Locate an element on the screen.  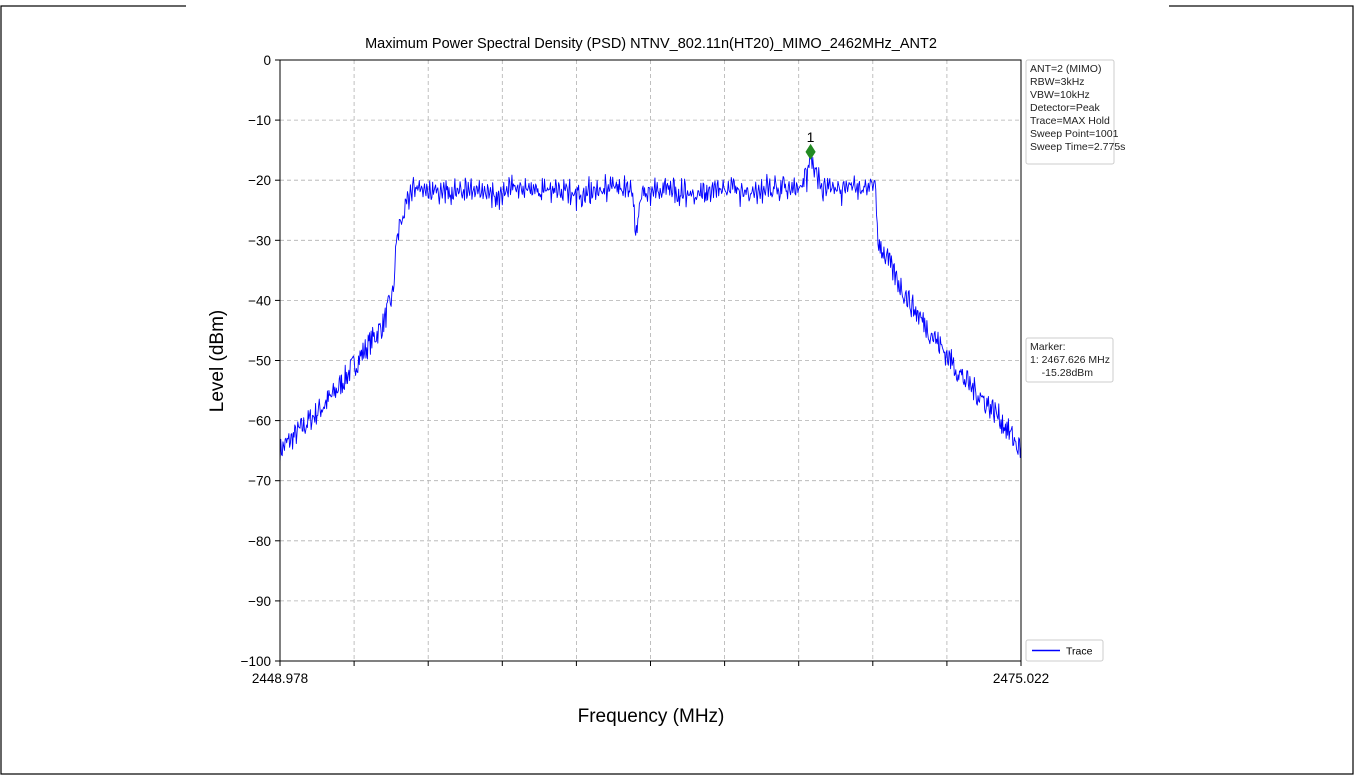
legend: Trace is located at coordinates (1064, 650).